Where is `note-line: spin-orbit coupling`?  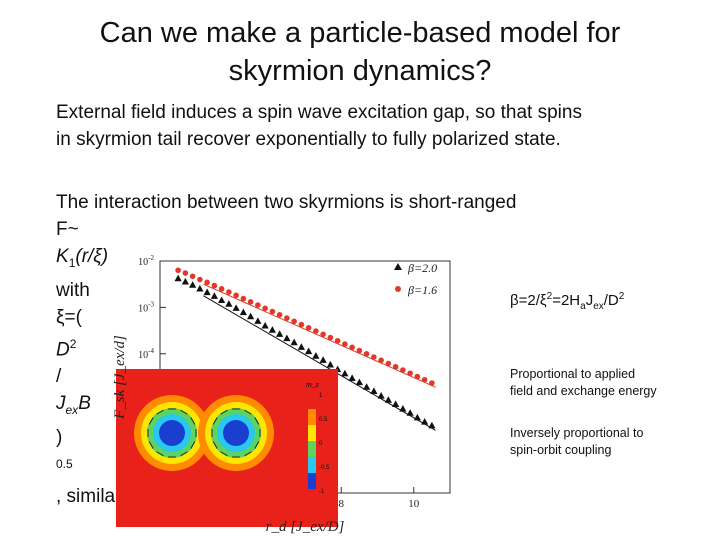
note-line: spin-orbit coupling is located at coordinates (561, 450).